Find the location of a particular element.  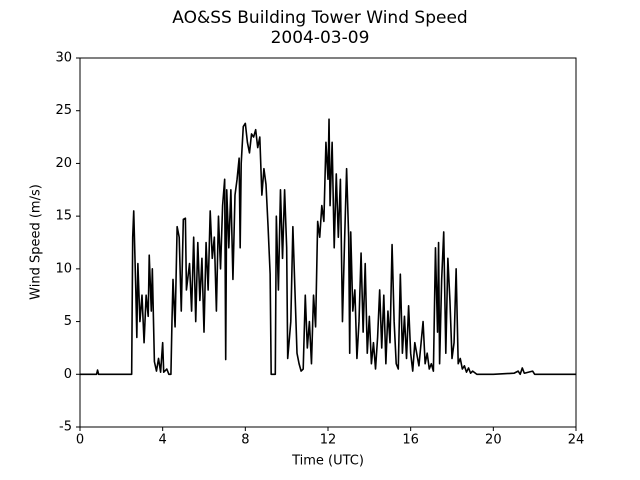

y-tick-label: 30 is located at coordinates (63, 58).